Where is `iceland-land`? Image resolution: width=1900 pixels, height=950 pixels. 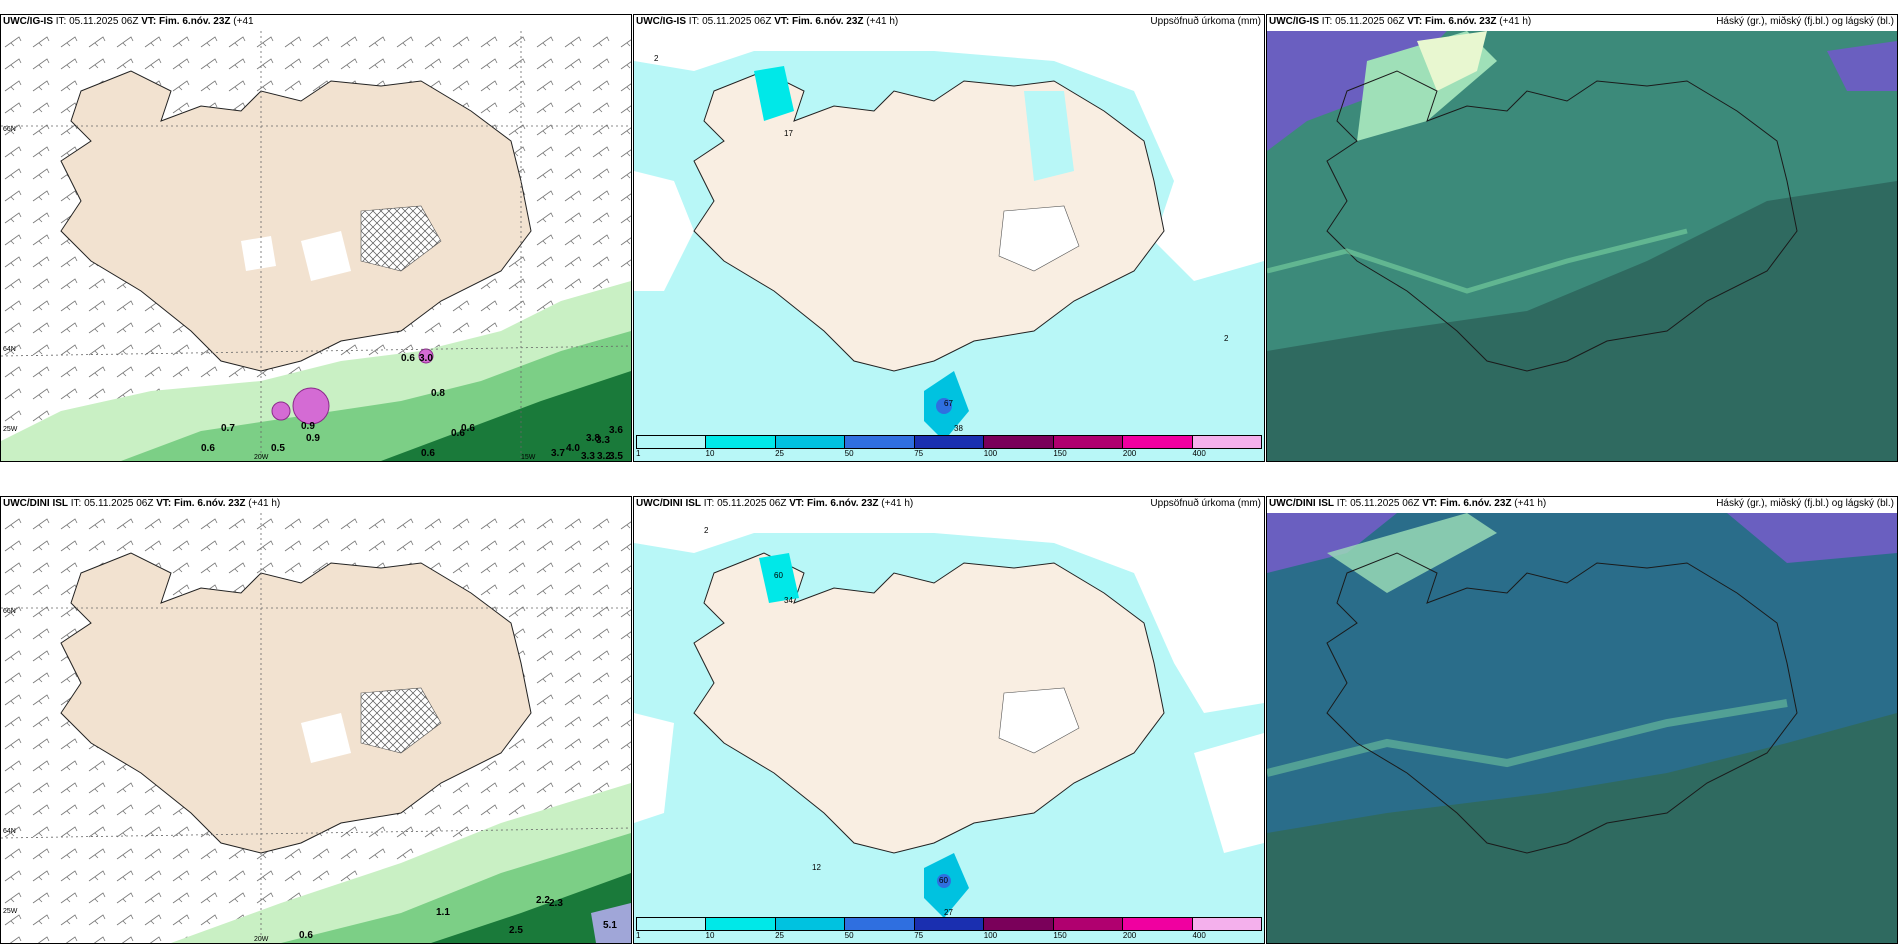 iceland-land is located at coordinates (929, 703).